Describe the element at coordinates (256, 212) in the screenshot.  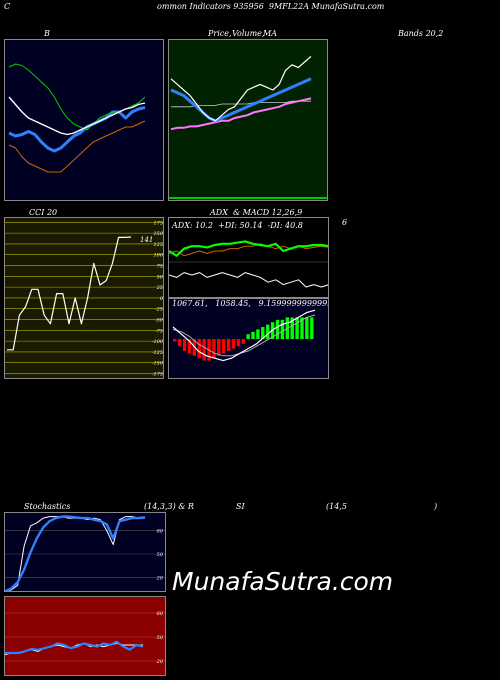
I see `label-adx-macd: ADX & MACD 12,26,9` at that location.